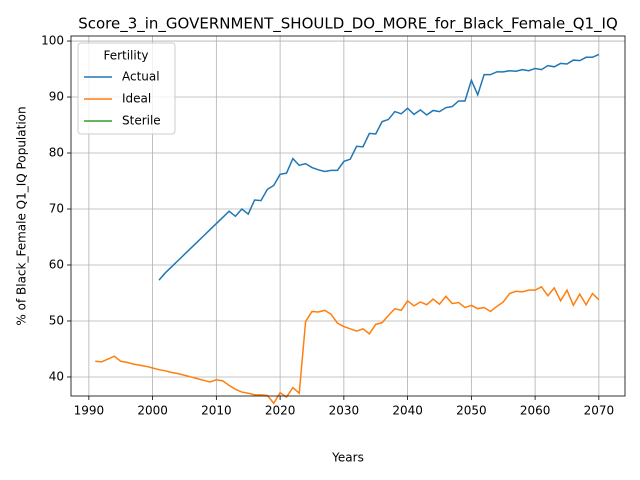 Image resolution: width=640 pixels, height=480 pixels. I want to click on legend-label: Actual, so click(141, 77).